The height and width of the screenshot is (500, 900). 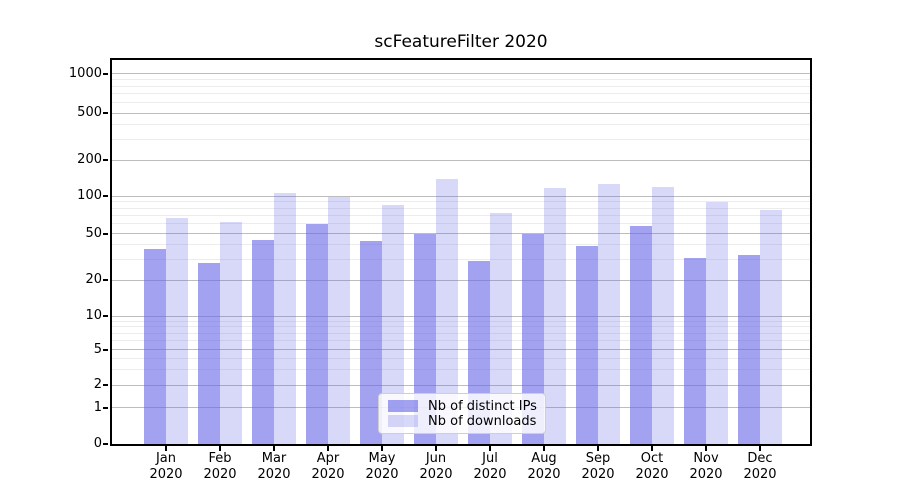 What do you see at coordinates (97, 443) in the screenshot?
I see `y-tick-label: 0` at bounding box center [97, 443].